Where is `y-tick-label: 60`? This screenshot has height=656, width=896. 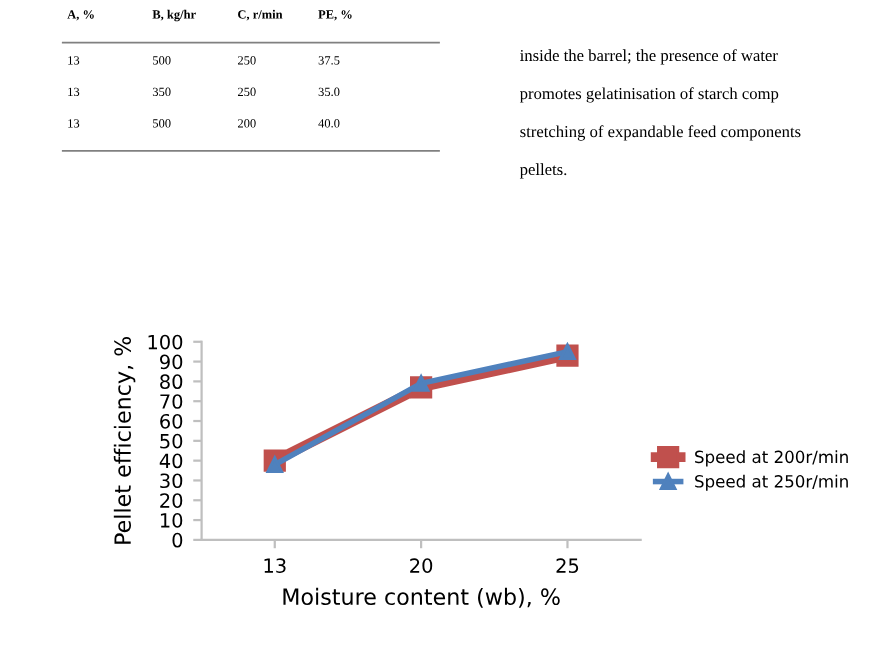
y-tick-label: 60 is located at coordinates (171, 421).